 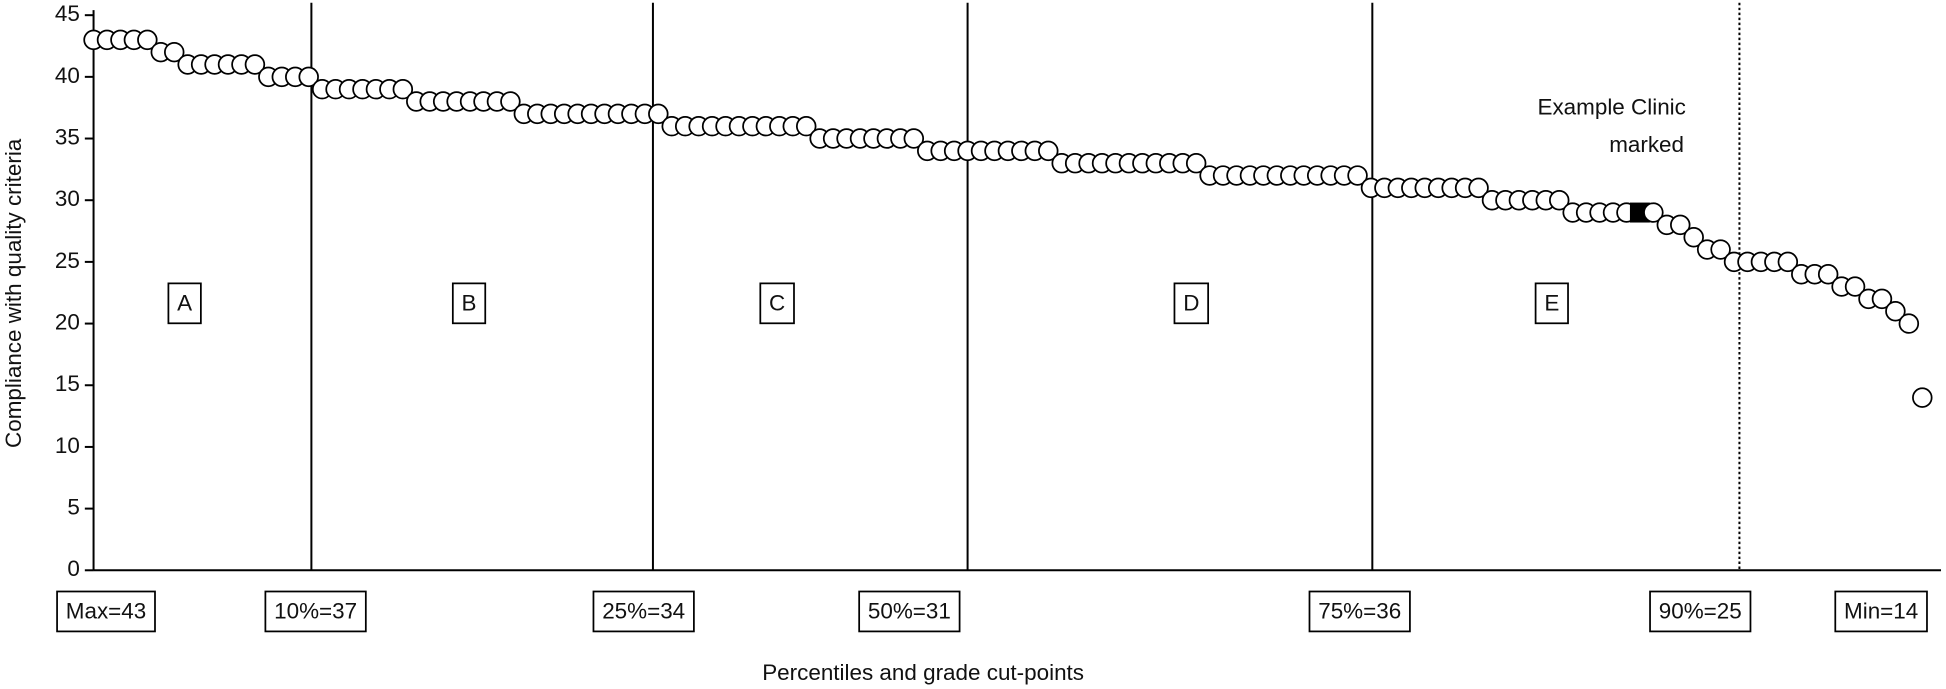 I want to click on y-tick-label: 40, so click(x=67, y=75).